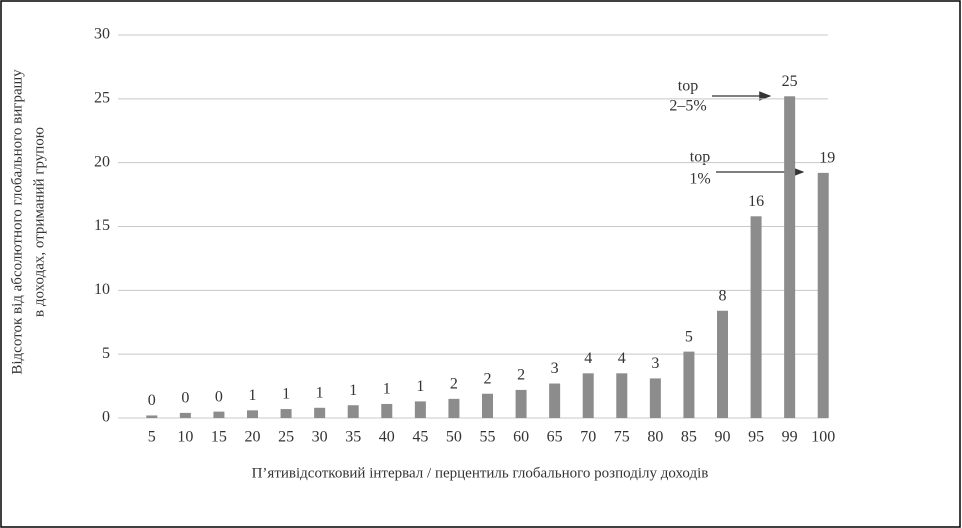 The width and height of the screenshot is (962, 528). What do you see at coordinates (253, 437) in the screenshot?
I see `x-tick-label: 20` at bounding box center [253, 437].